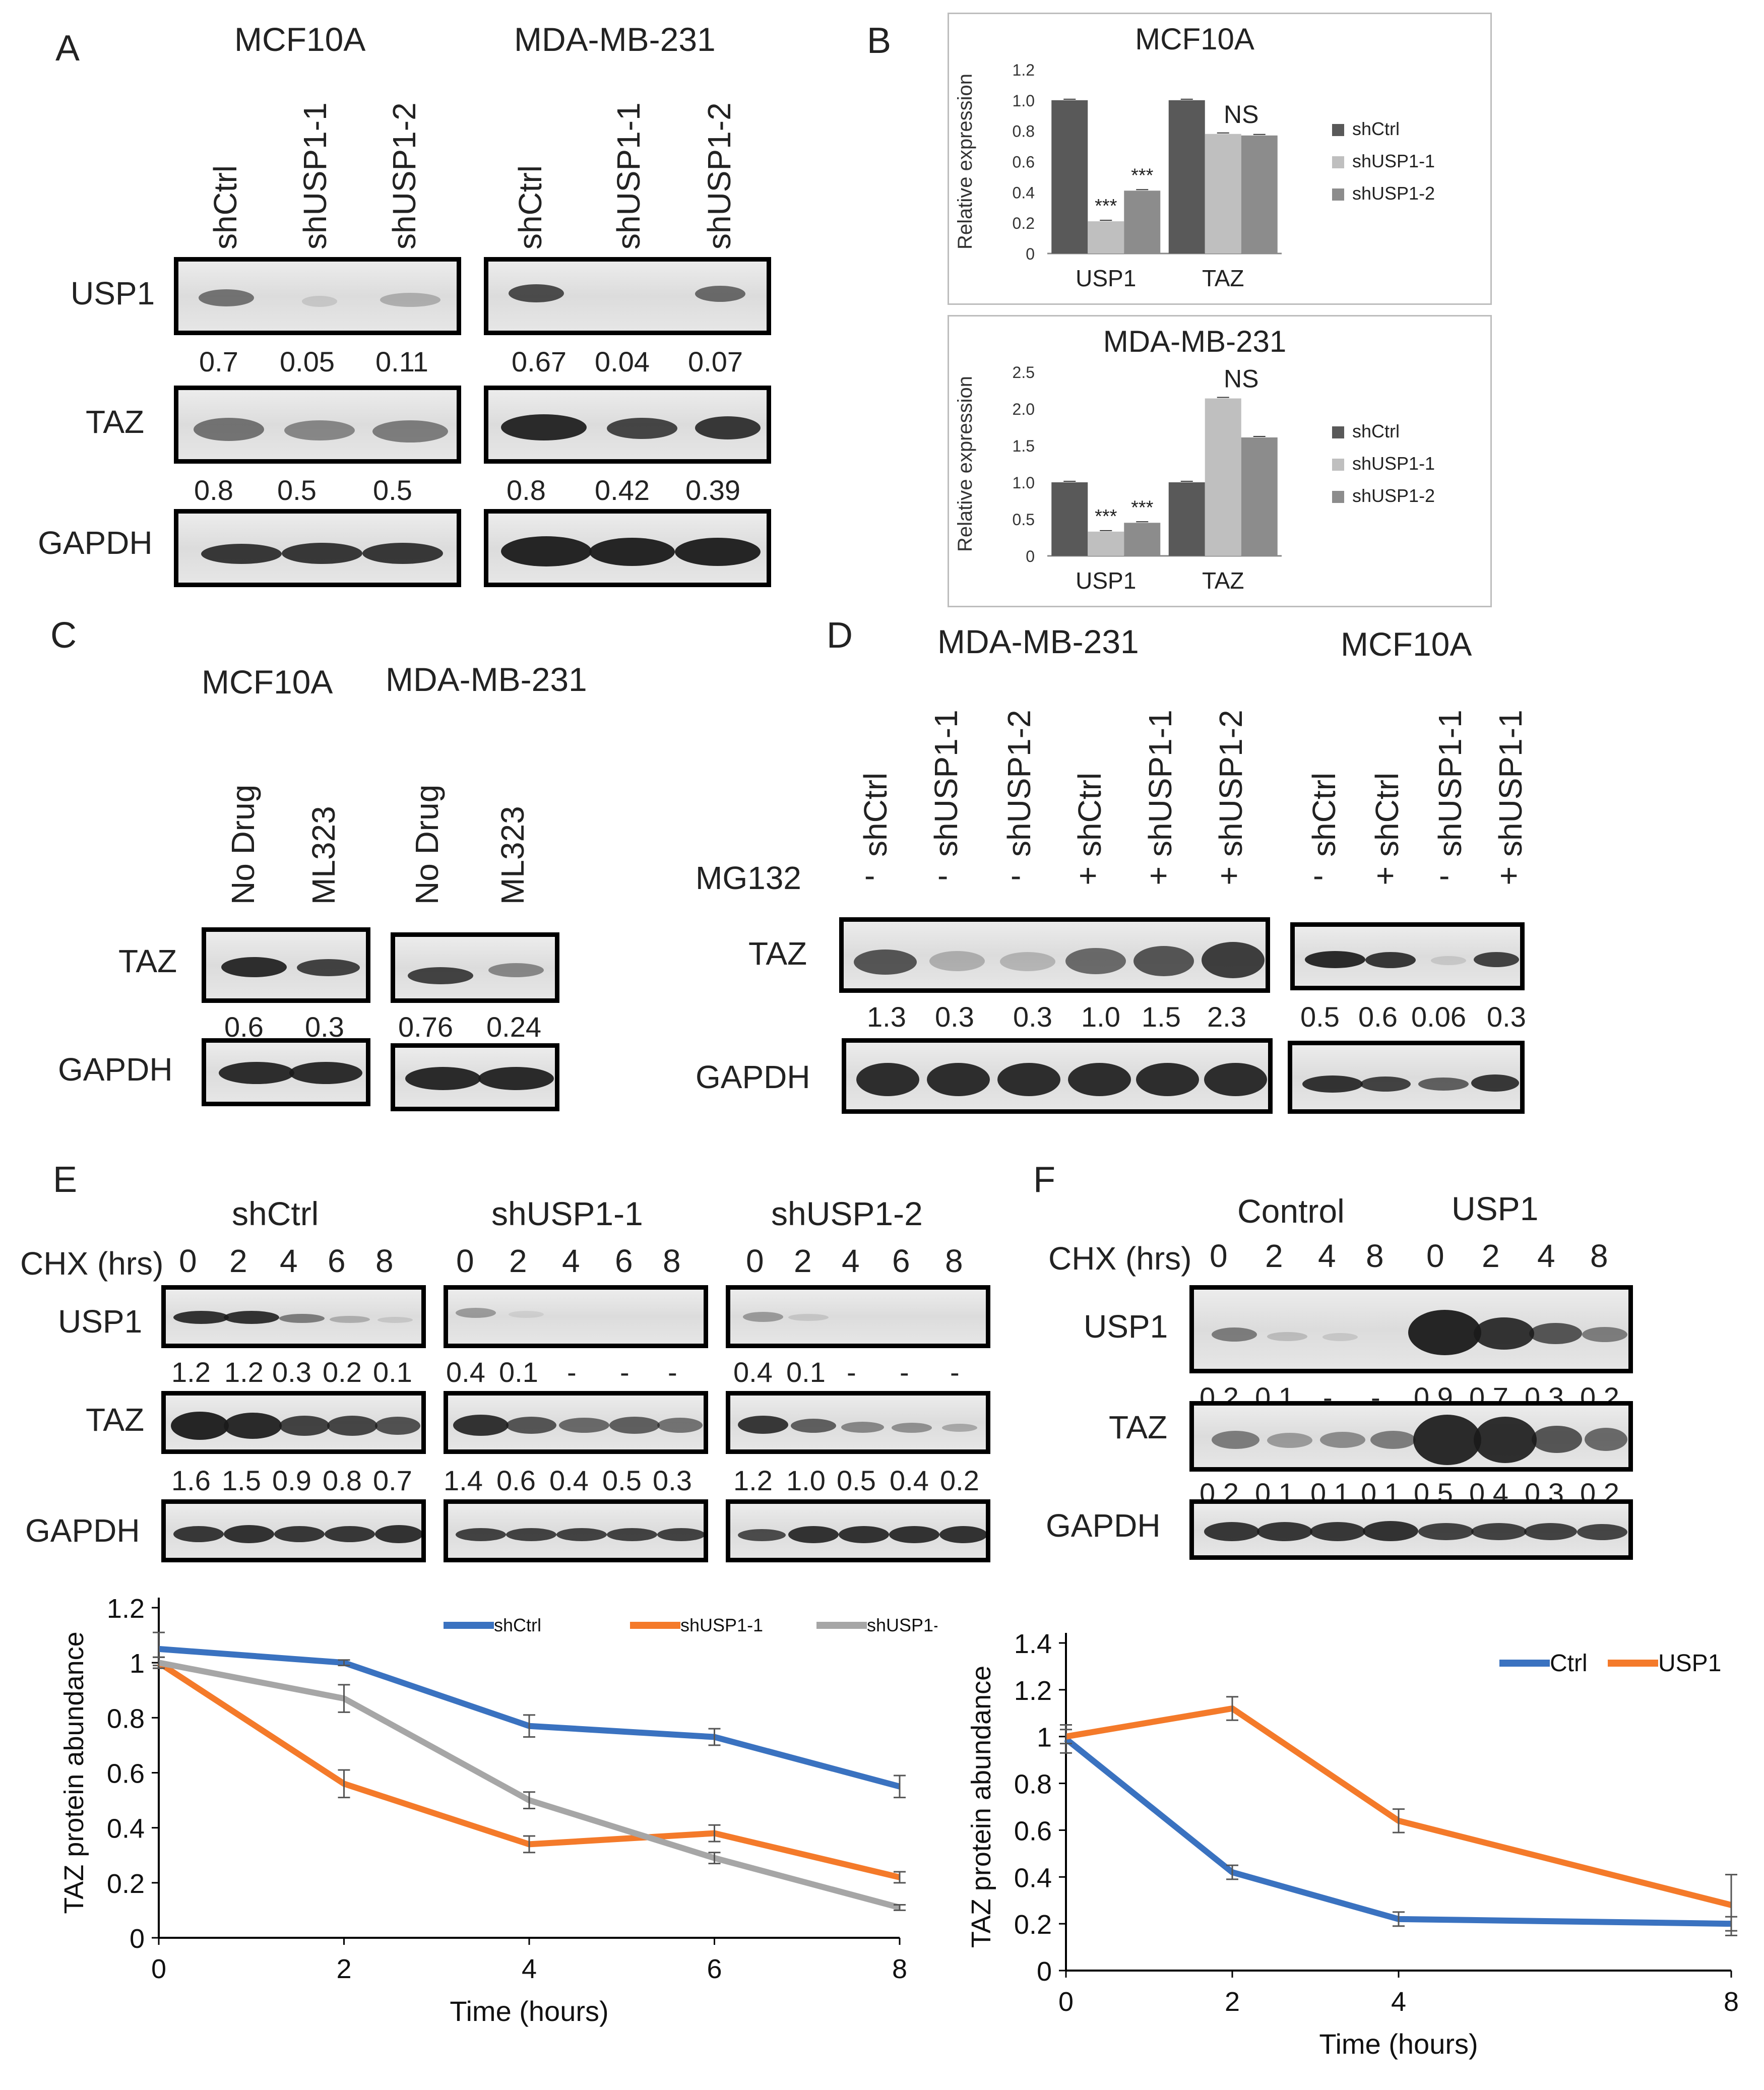 The image size is (1764, 2090). I want to click on d-mg132-label: MG132, so click(748, 878).